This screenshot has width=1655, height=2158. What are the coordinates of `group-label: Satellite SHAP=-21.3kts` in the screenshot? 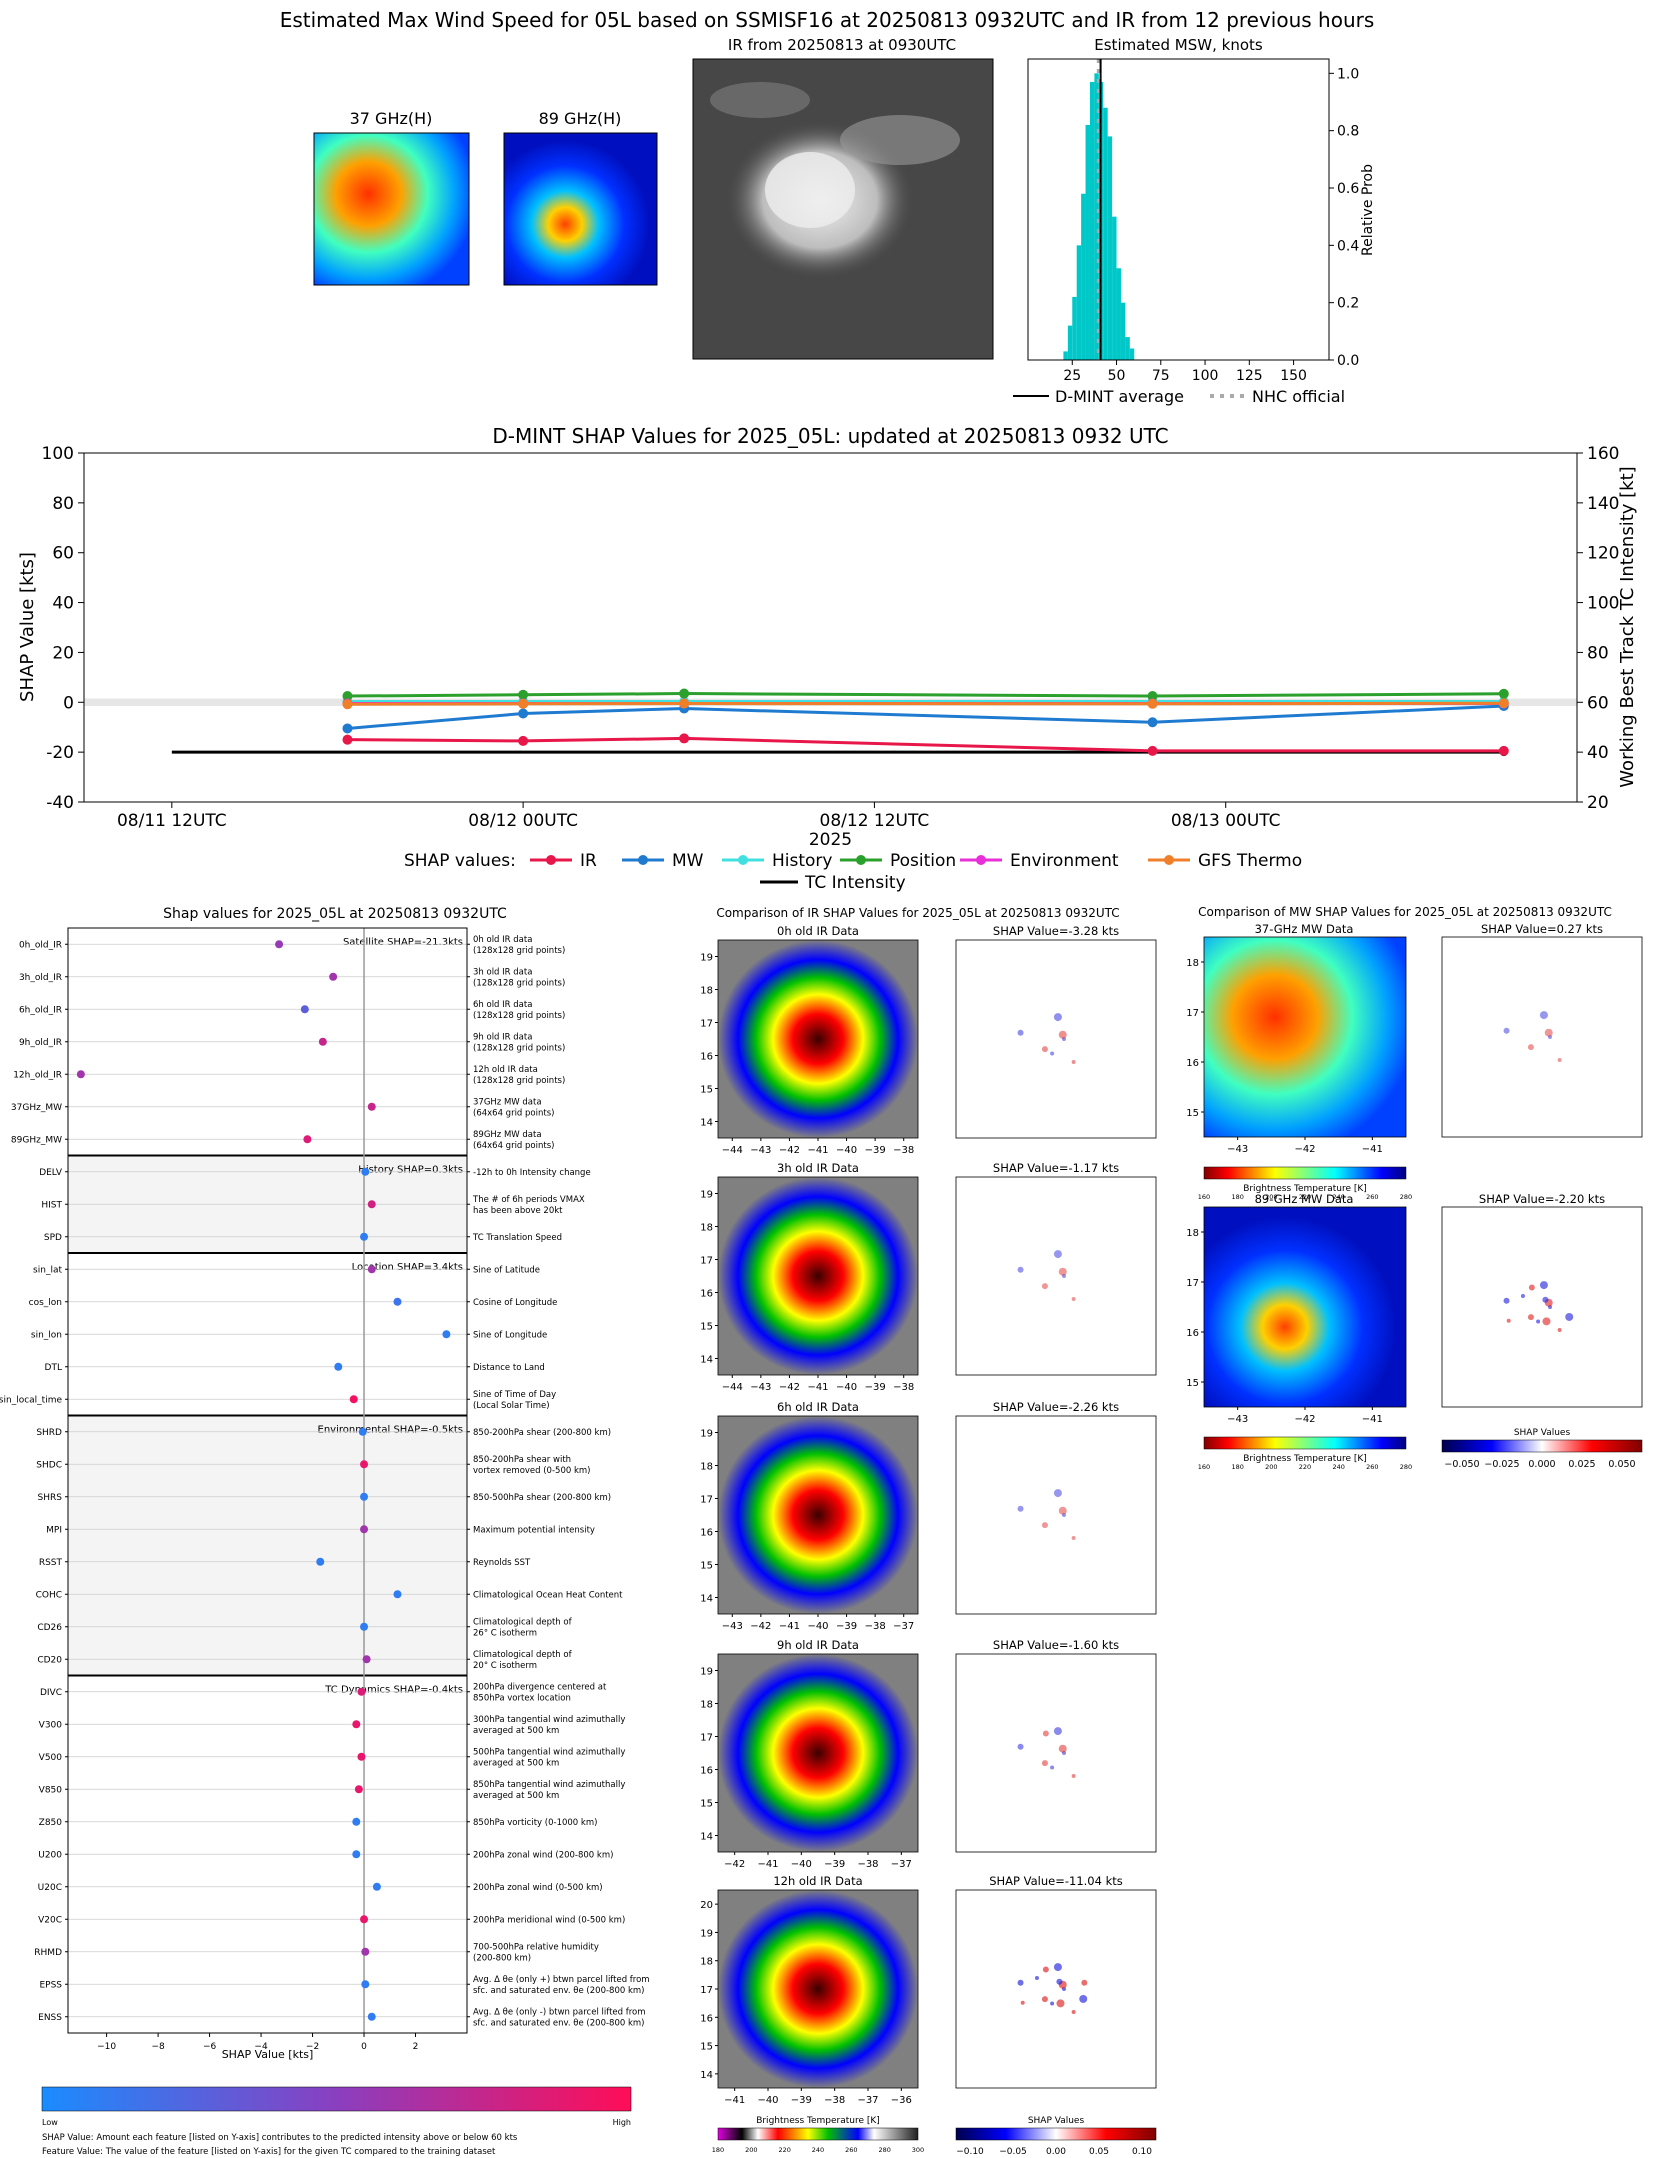 It's located at (403, 942).